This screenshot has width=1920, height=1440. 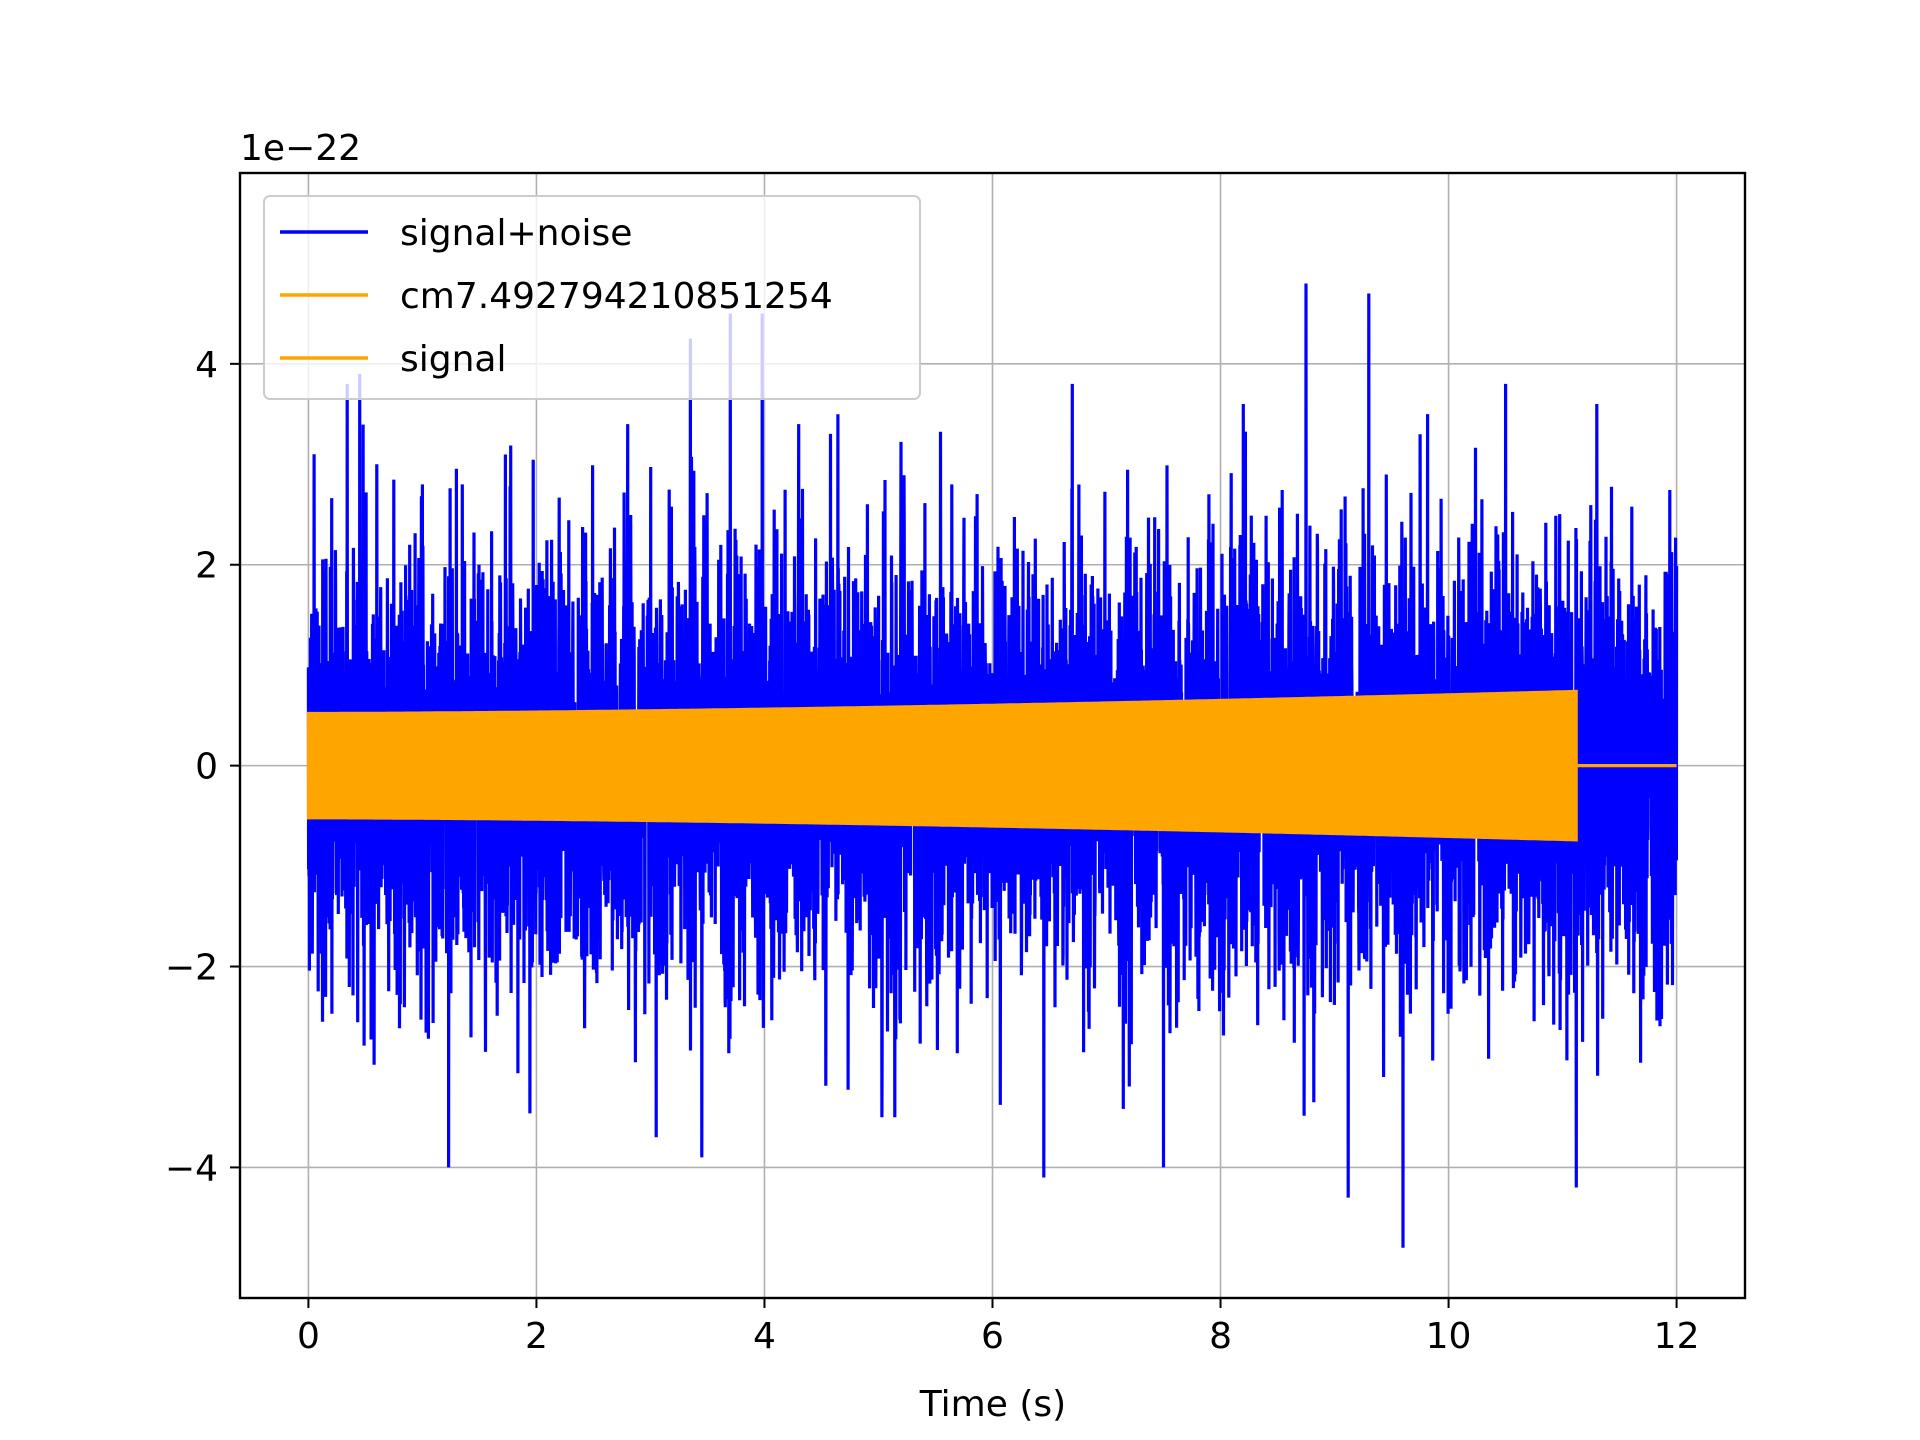 I want to click on x-axis-title: Time (s), so click(x=992, y=1404).